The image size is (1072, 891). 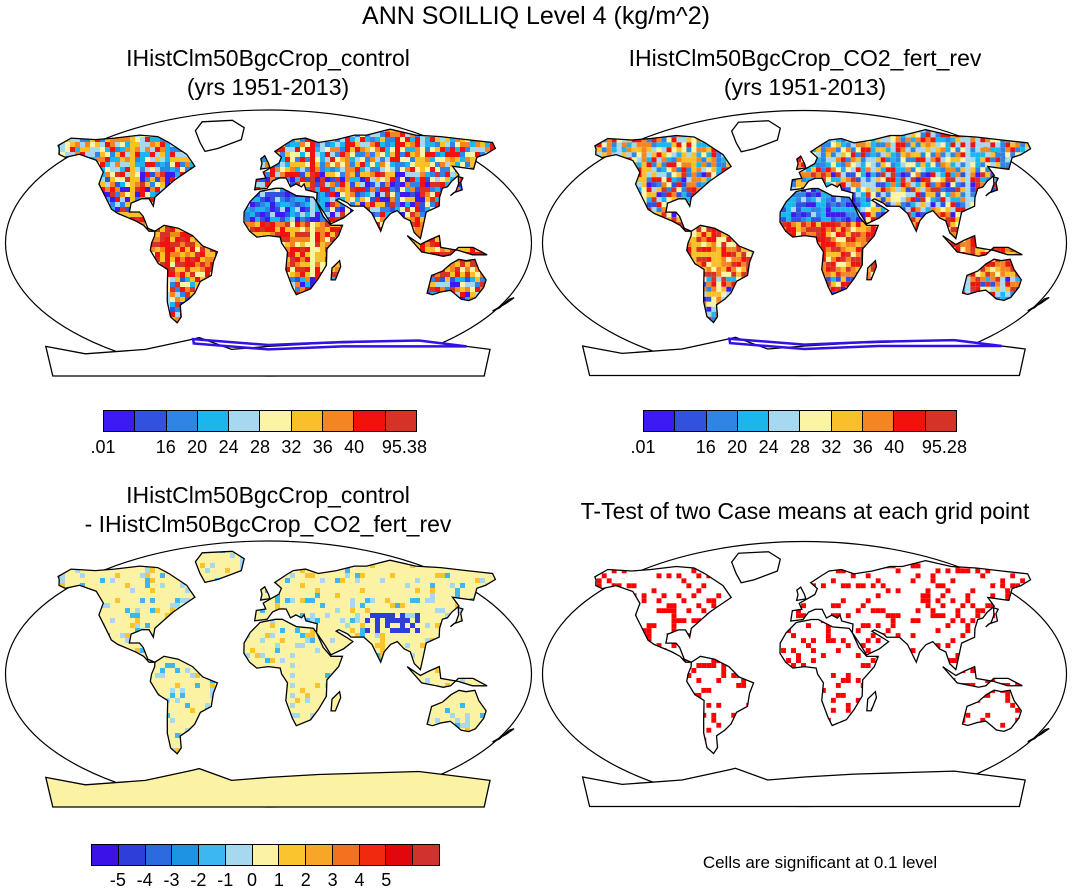 What do you see at coordinates (737, 447) in the screenshot?
I see `colorbar-co2-fert-rev-tick-label: 20` at bounding box center [737, 447].